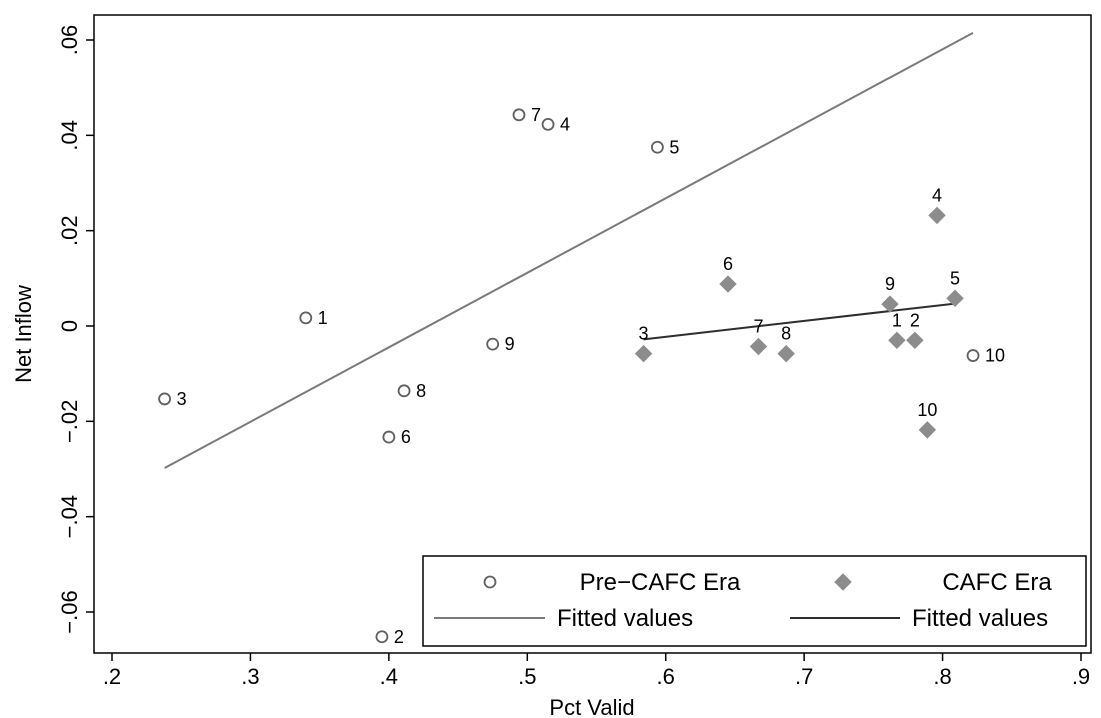 Image resolution: width=1101 pixels, height=718 pixels. What do you see at coordinates (527, 676) in the screenshot?
I see `x-tick-label: .5` at bounding box center [527, 676].